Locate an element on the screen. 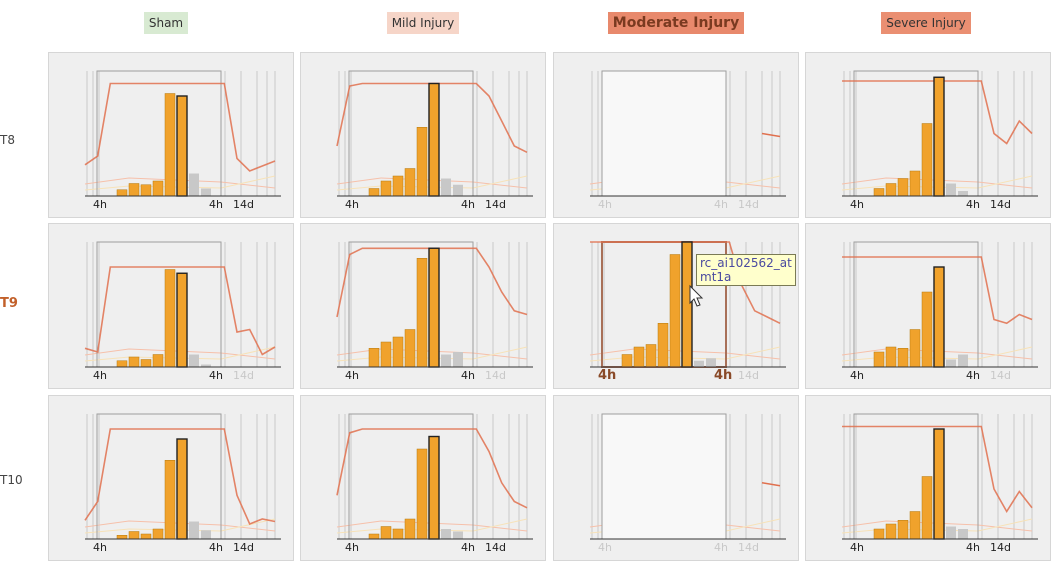  chart-cell-T10-0: 4h 4h 14d is located at coordinates (171, 478).